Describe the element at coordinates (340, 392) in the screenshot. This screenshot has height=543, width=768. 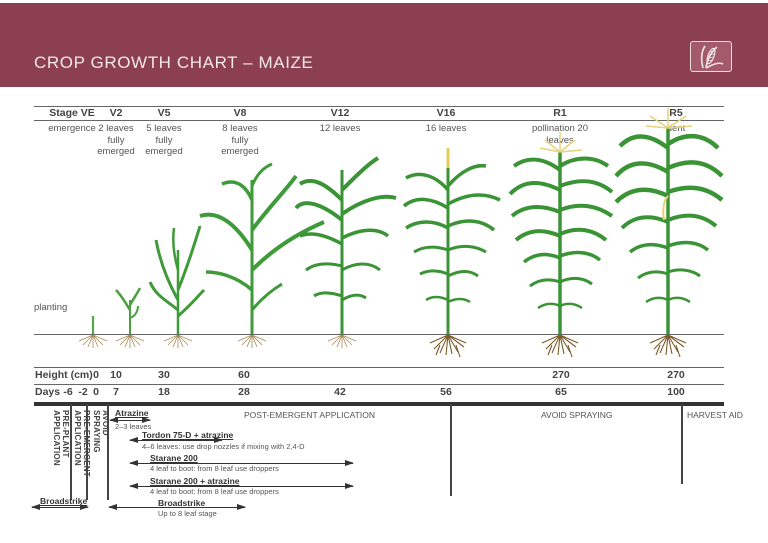
I see `days-value: 42` at that location.